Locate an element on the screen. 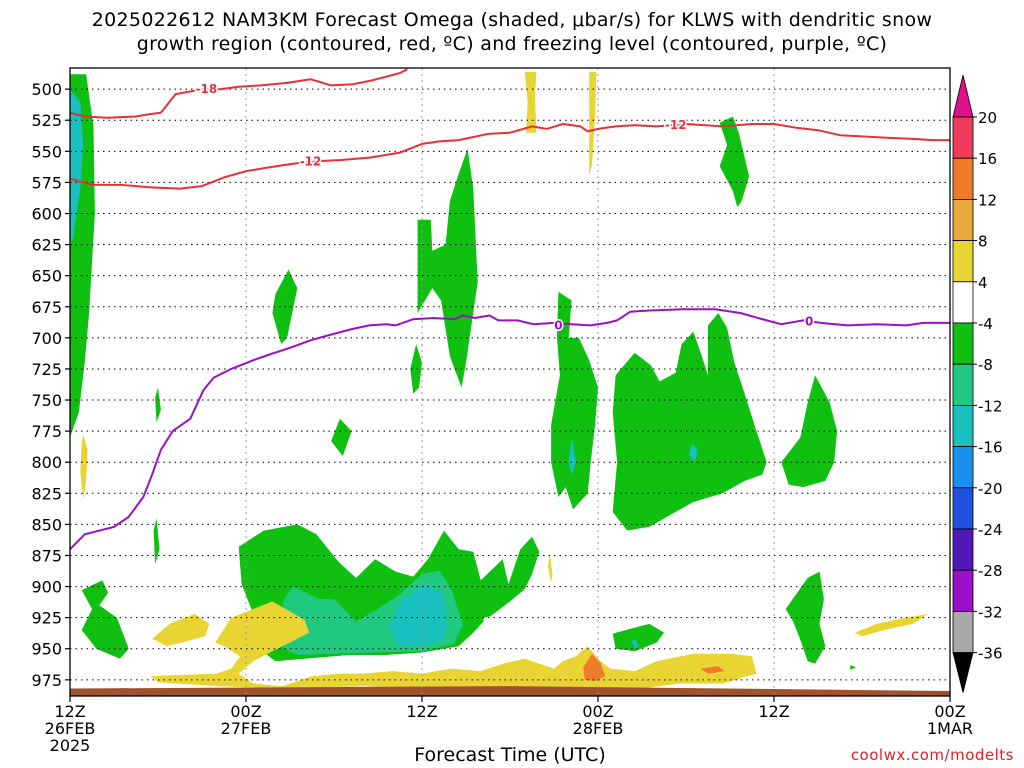 This screenshot has width=1024, height=768. x-tick-label-12-0: 00Z is located at coordinates (245, 711).